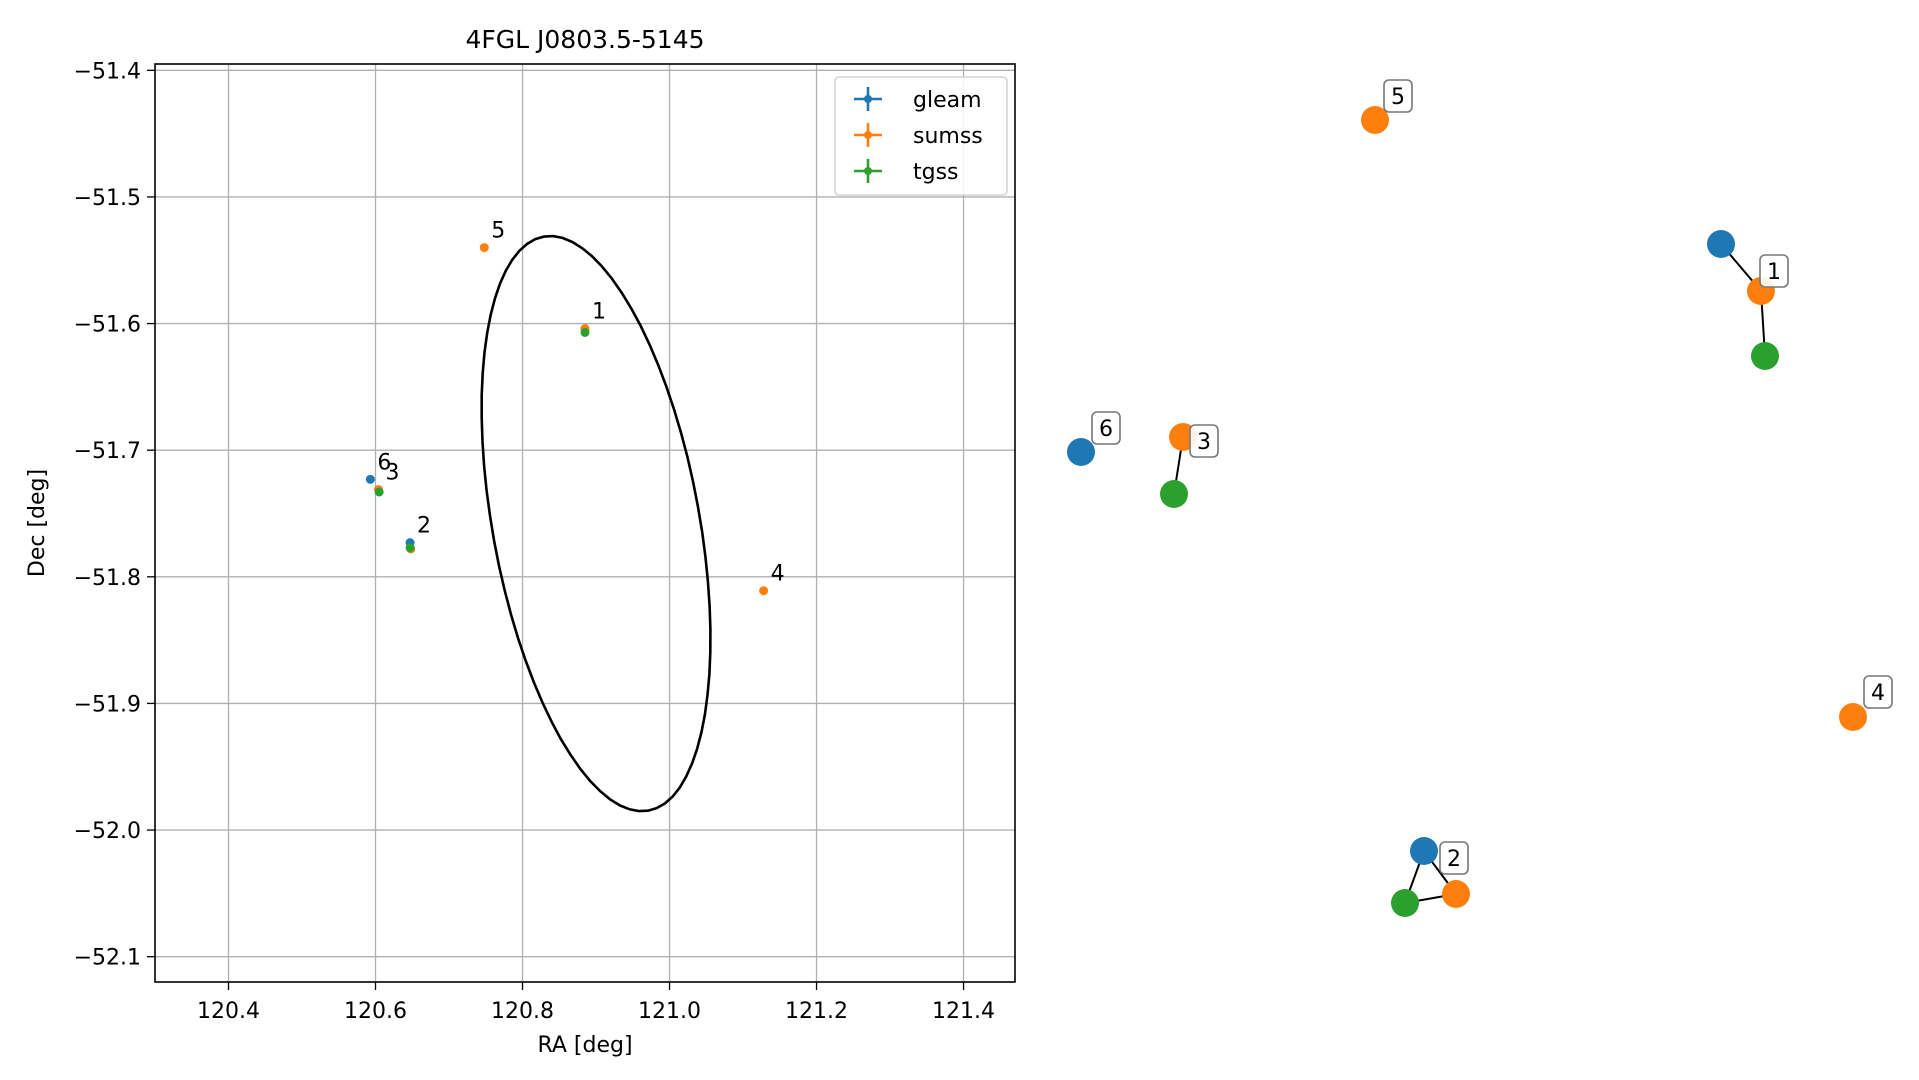  I want to click on legend-dot-gleam, so click(868, 99).